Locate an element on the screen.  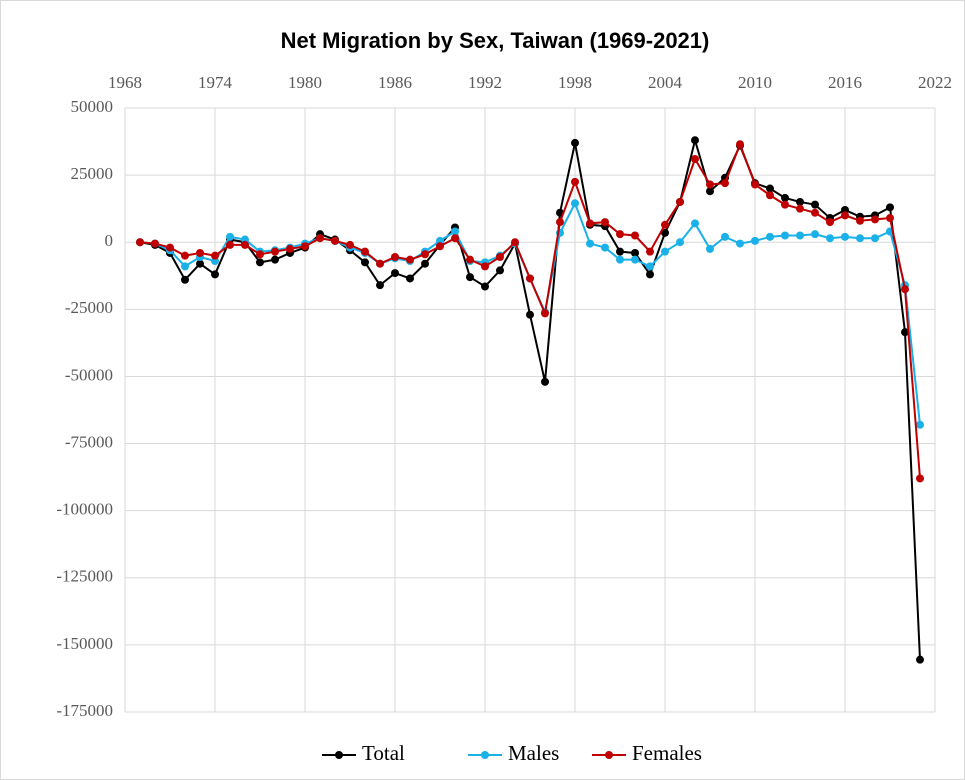
legend-label: Females is located at coordinates (667, 753).